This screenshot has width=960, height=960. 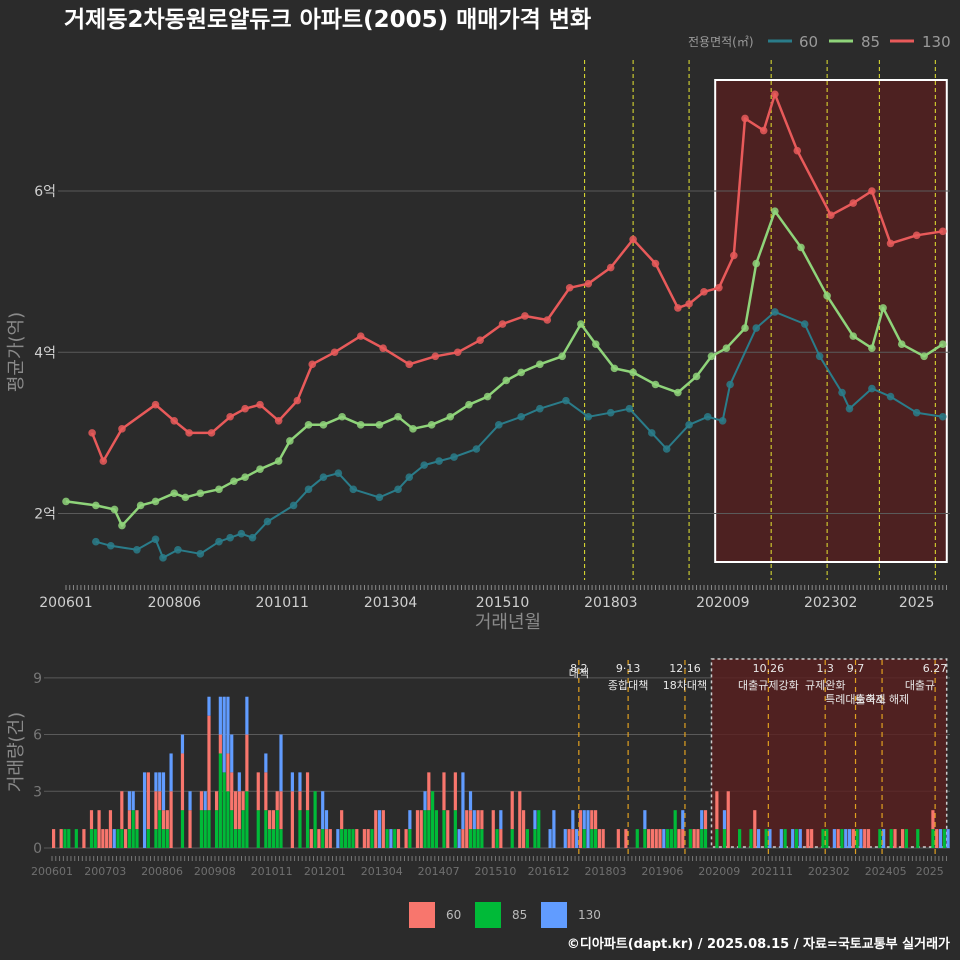 I want to click on policy-name-label: 18차대책, so click(x=685, y=685).